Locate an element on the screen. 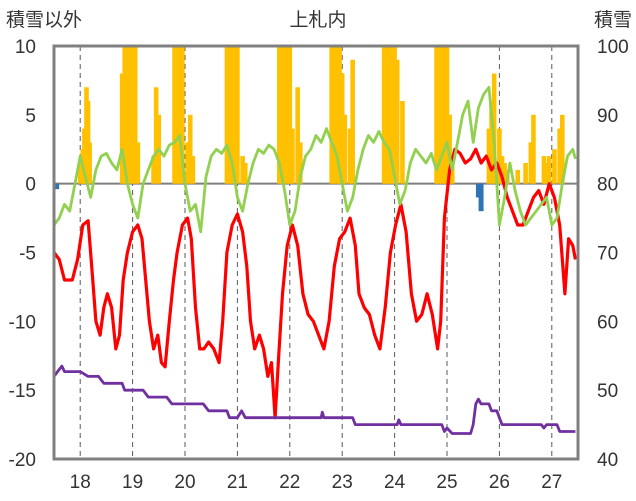 The width and height of the screenshot is (636, 501). x-tick-label: 21 is located at coordinates (237, 482).